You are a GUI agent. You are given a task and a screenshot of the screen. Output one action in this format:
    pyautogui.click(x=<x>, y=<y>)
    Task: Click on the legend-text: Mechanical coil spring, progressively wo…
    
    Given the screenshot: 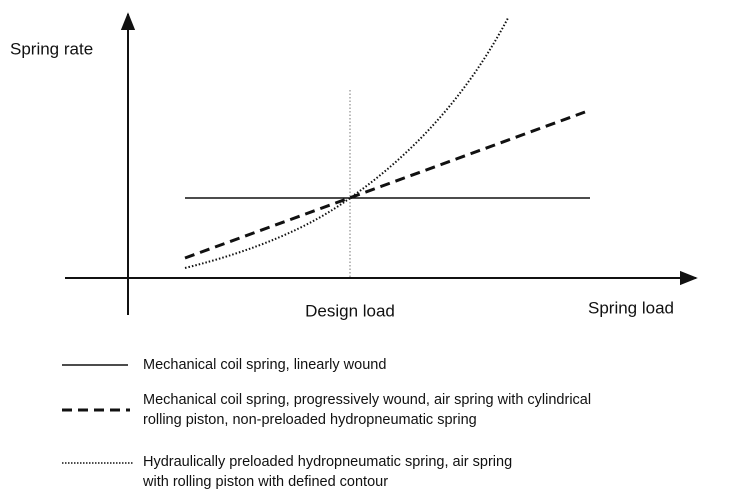 What is the action you would take?
    pyautogui.click(x=367, y=400)
    